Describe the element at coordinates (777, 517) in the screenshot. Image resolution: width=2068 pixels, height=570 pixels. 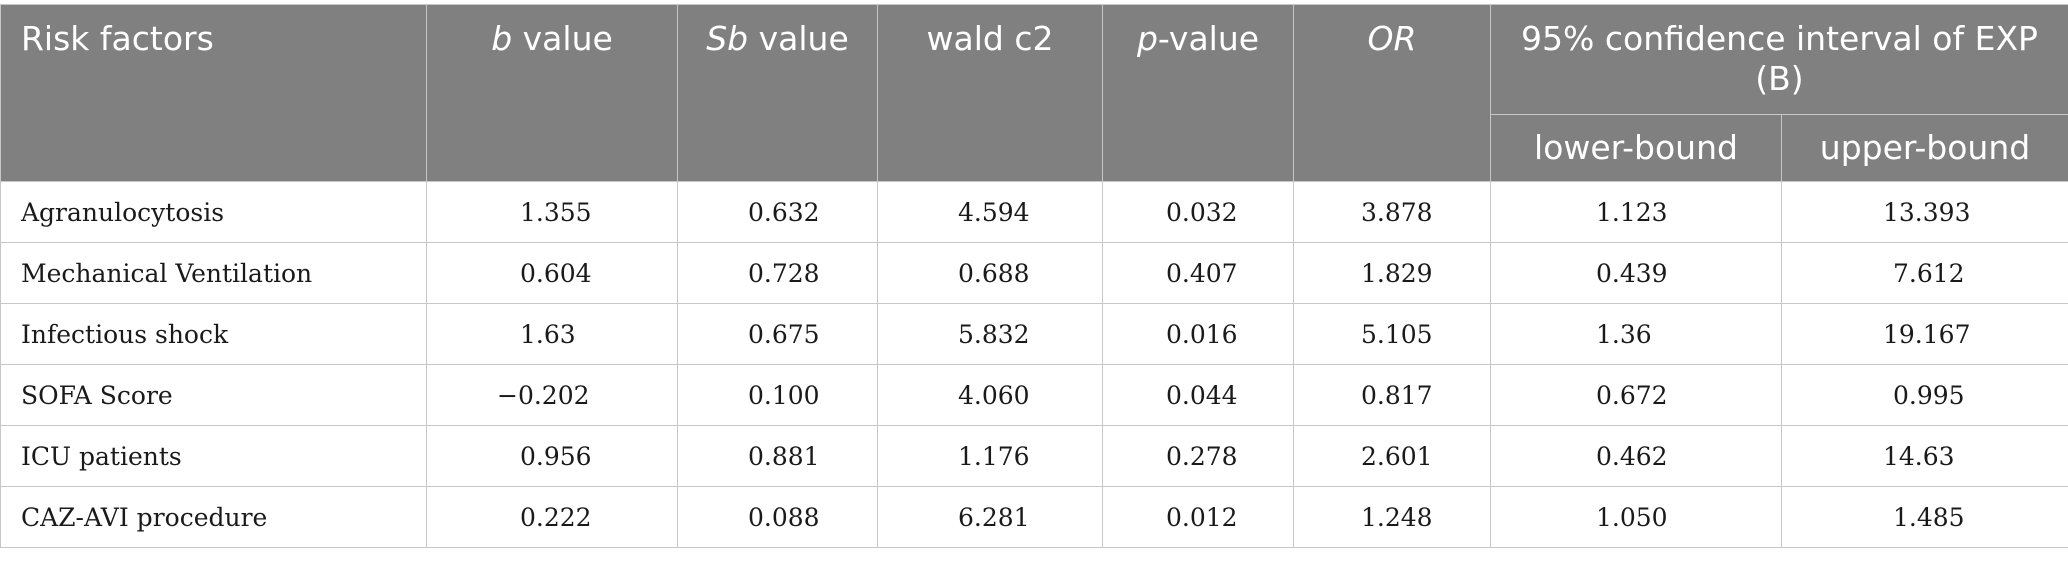
I see `cell-sb: 0.088` at that location.